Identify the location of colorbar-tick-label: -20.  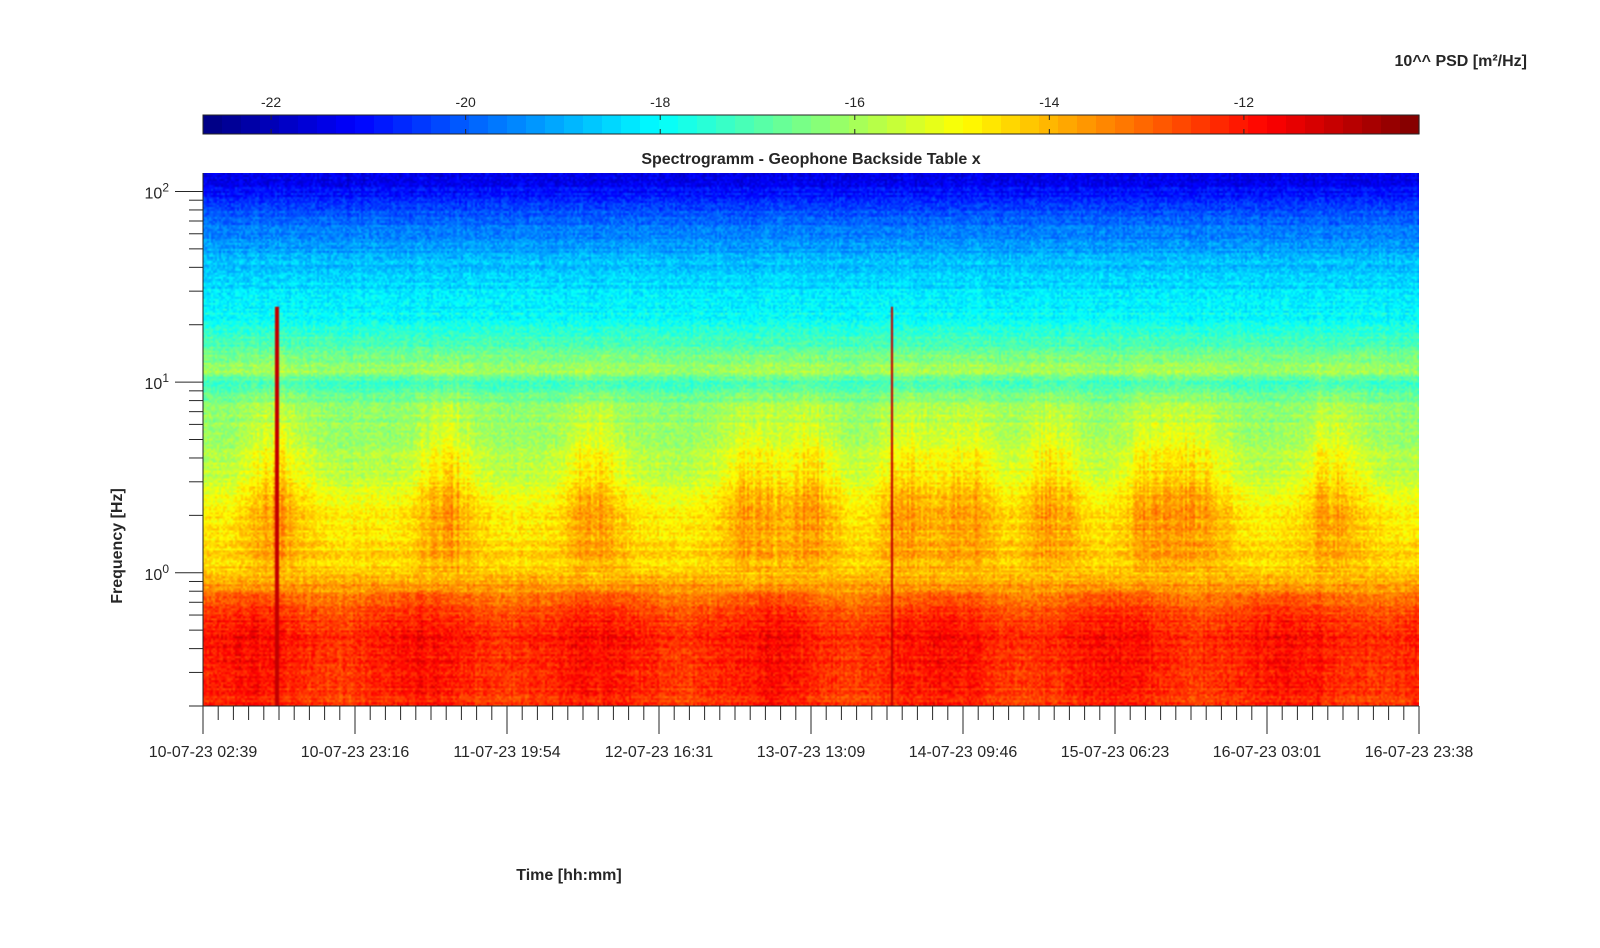
(466, 102).